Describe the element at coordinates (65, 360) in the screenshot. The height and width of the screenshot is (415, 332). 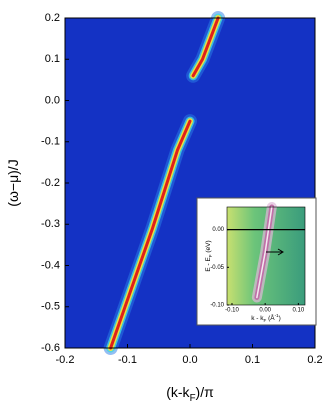
I see `x-tick-label: -0.2` at that location.